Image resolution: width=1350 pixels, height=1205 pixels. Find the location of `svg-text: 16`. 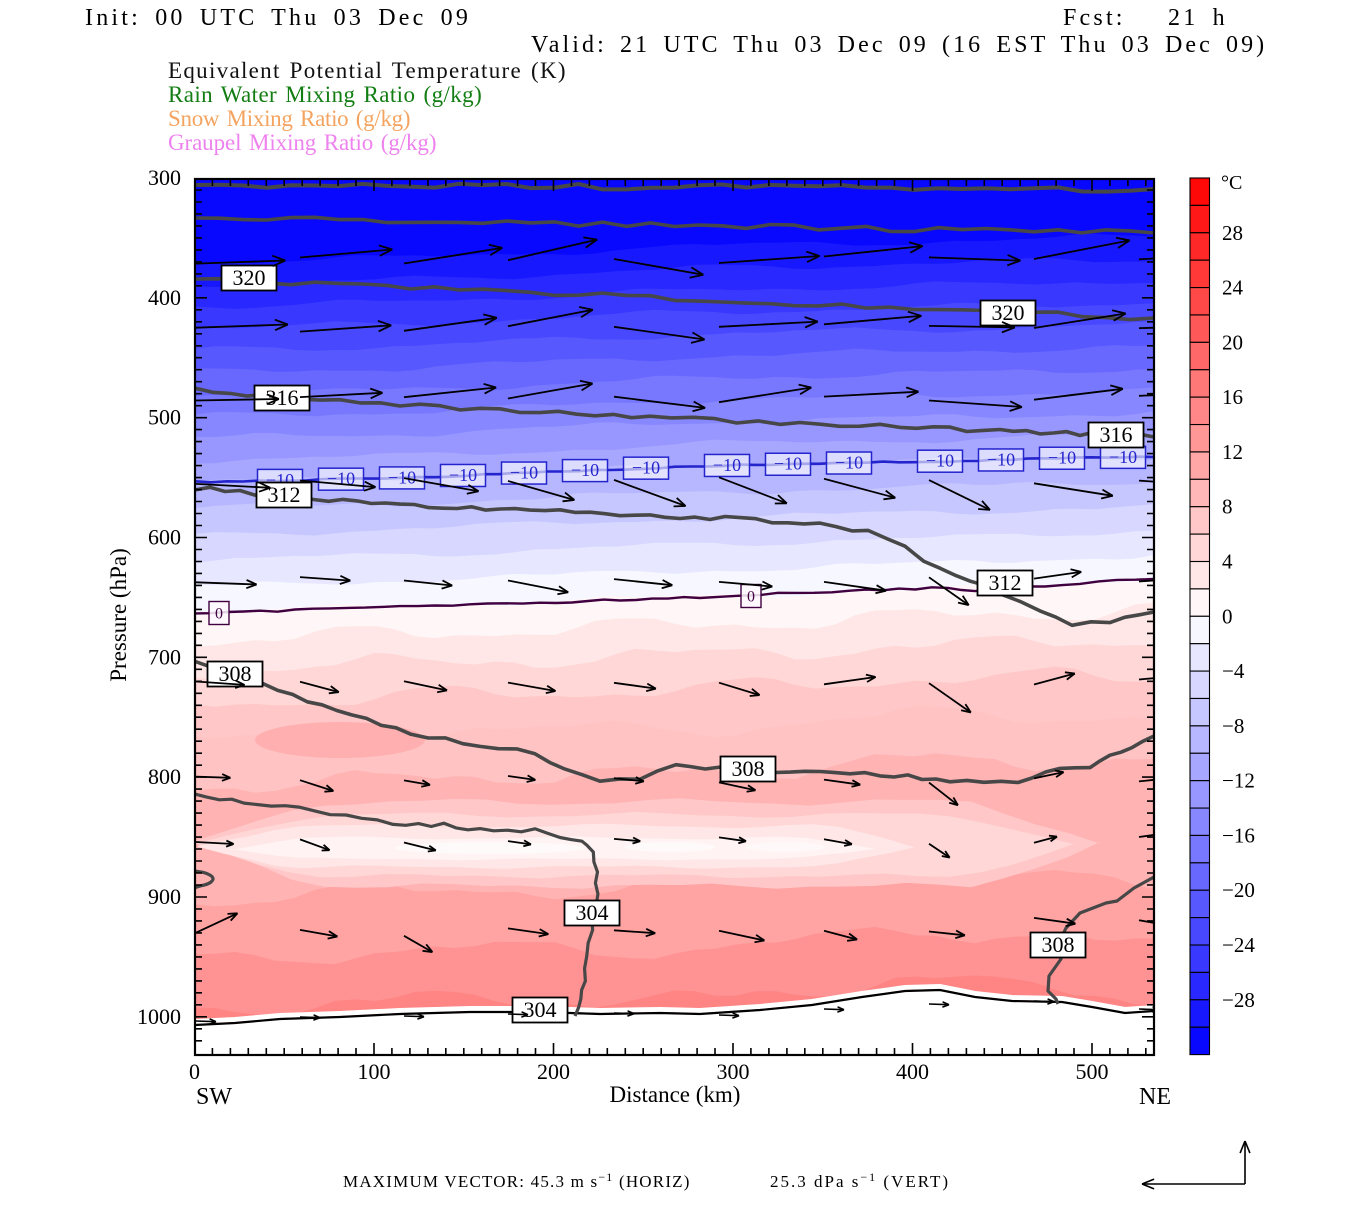

svg-text: 16 is located at coordinates (1232, 397).